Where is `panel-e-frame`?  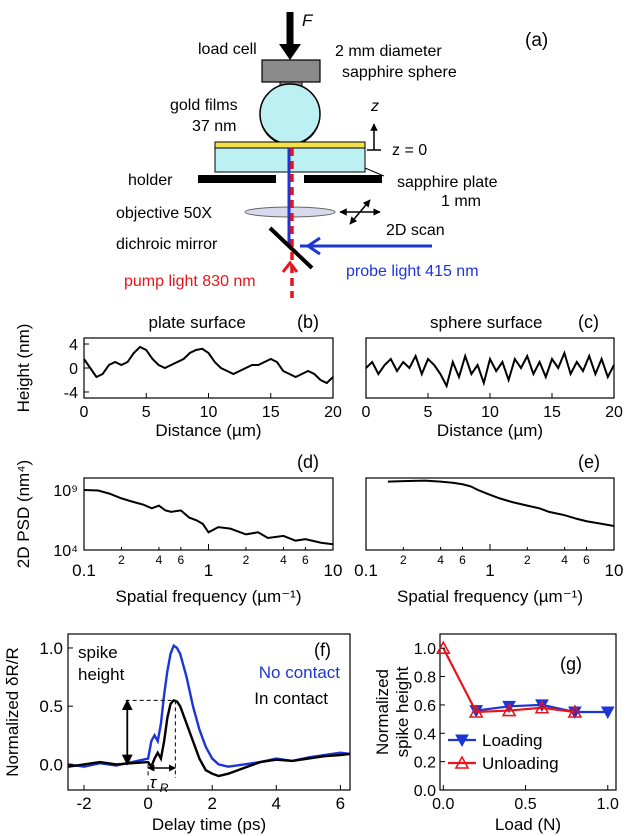
panel-e-frame is located at coordinates (490, 514).